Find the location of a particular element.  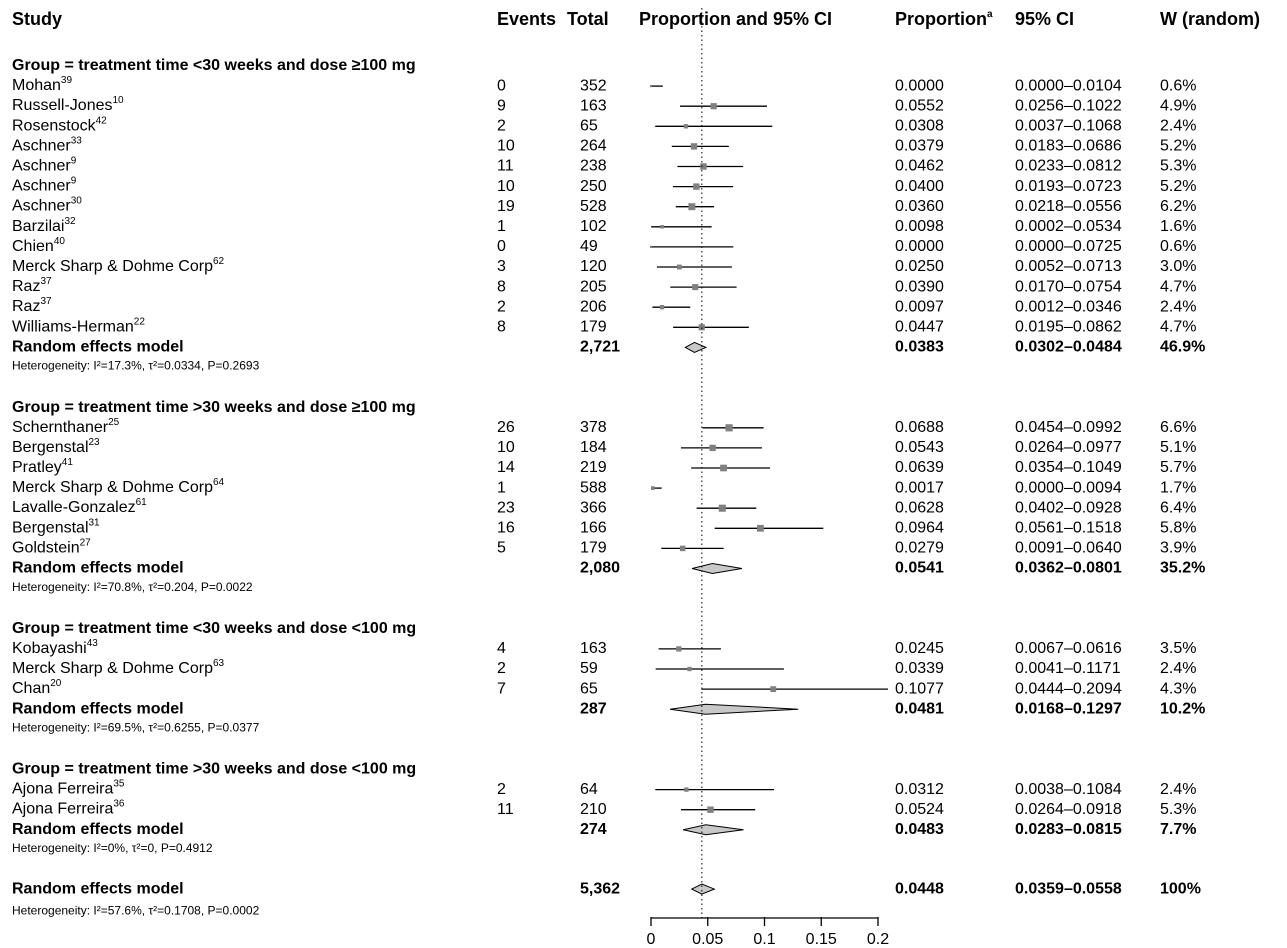

x-tick-label: 0.05 is located at coordinates (707, 939).